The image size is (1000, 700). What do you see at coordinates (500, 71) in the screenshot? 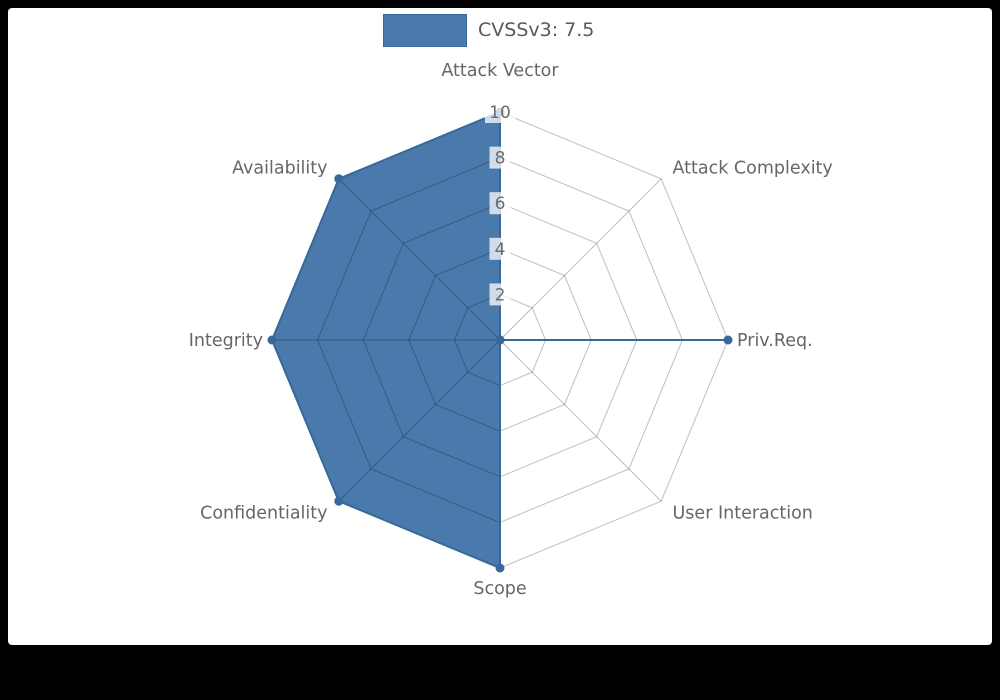
I see `axis-label-attack-vector: Attack Vector` at bounding box center [500, 71].